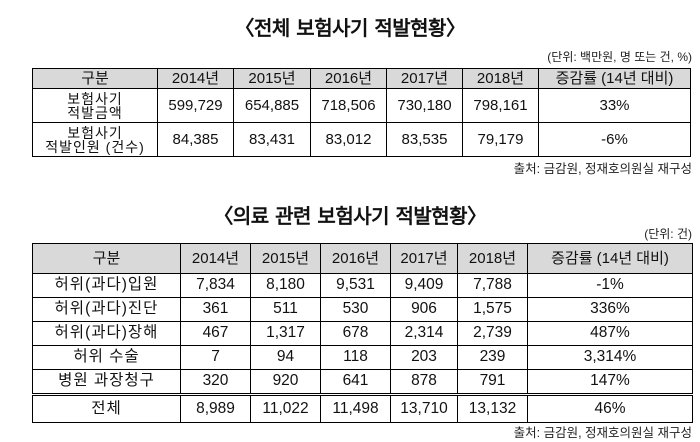 The width and height of the screenshot is (700, 442). I want to click on table-row: 병원 과장청구 320 920 641 878 791 147%, so click(362, 382).